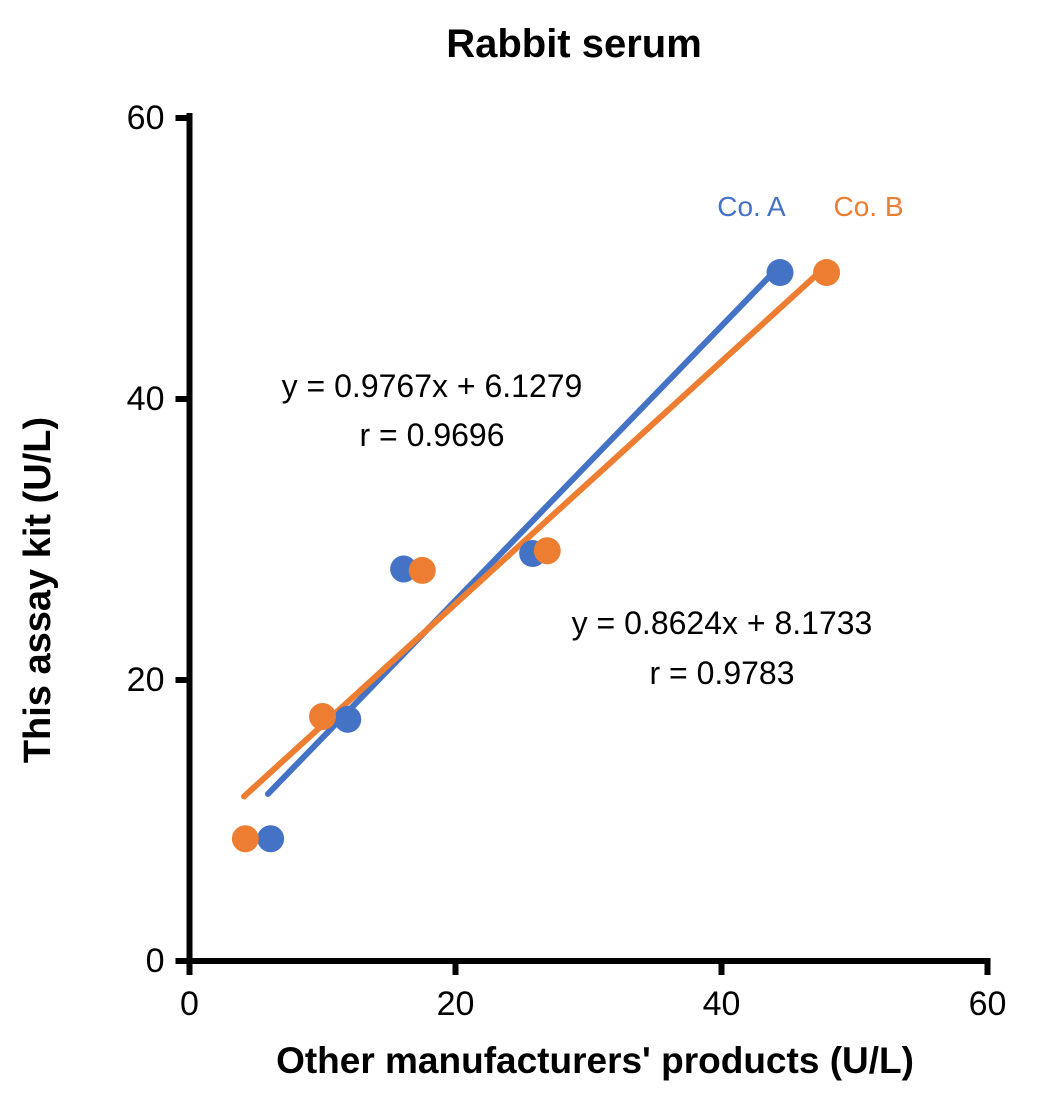 The height and width of the screenshot is (1100, 1040). Describe the element at coordinates (432, 411) in the screenshot. I see `series-a-annotation: y = 0.9767x + 6.1279 r = 0.9696` at that location.